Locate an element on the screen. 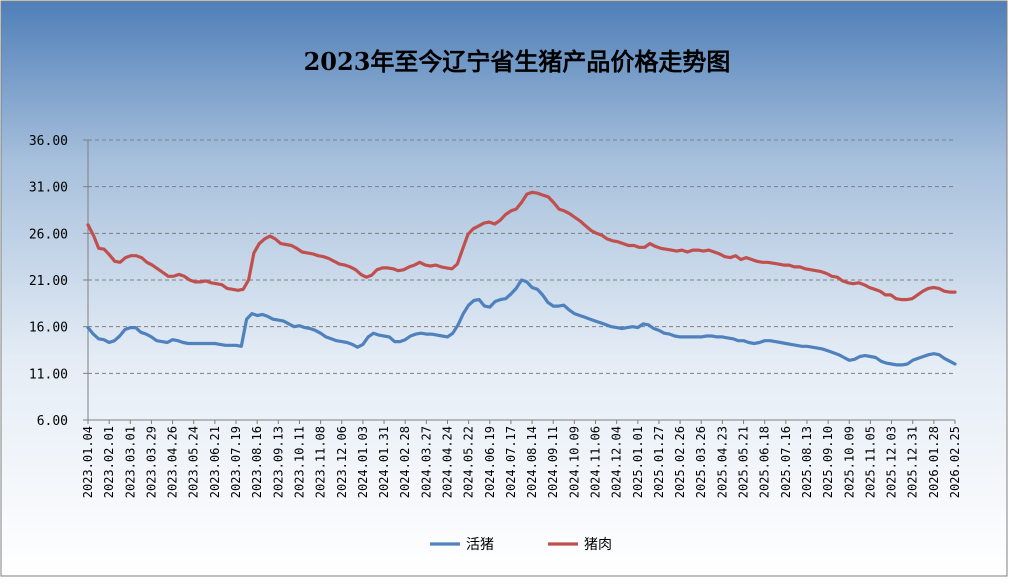 The width and height of the screenshot is (1009, 585). x-tick-label: 2024.10.09 is located at coordinates (574, 462).